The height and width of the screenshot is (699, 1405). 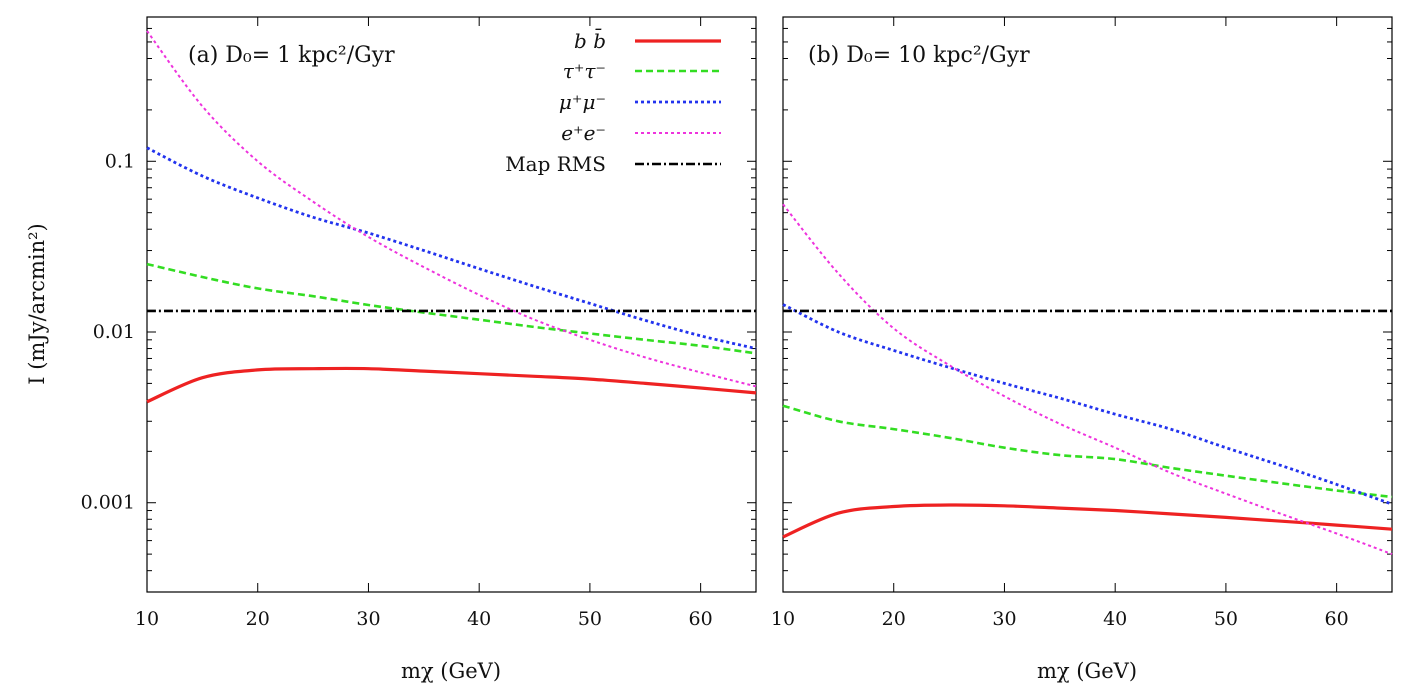 What do you see at coordinates (1087, 521) in the screenshot?
I see `panel-b-series-b-b-line` at bounding box center [1087, 521].